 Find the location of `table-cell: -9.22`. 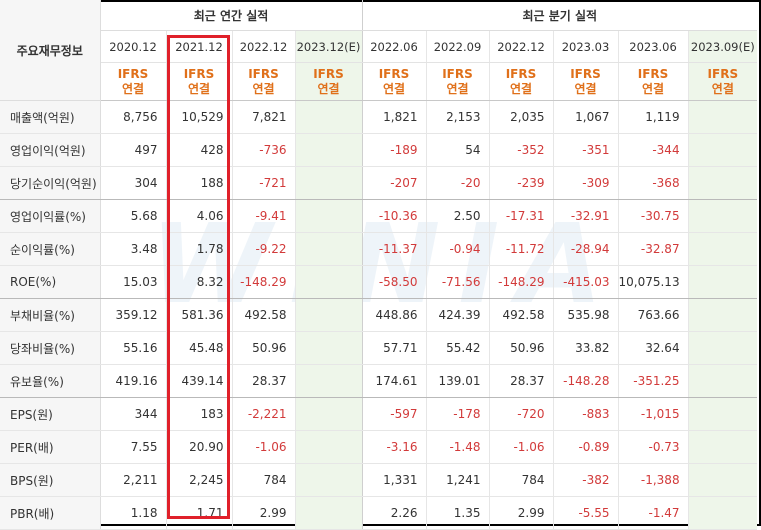

table-cell: -9.22 is located at coordinates (263, 249).